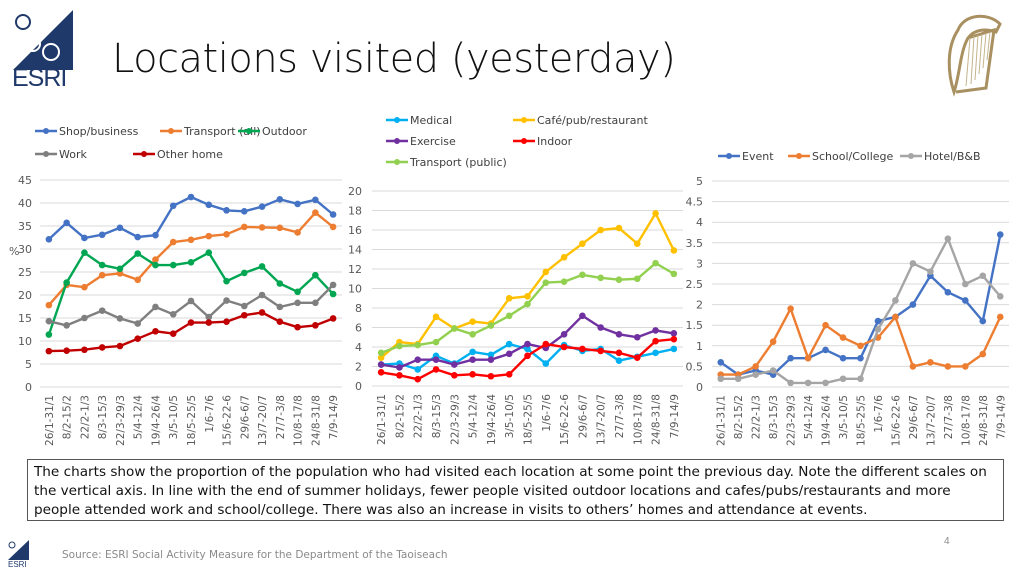 This screenshot has height=573, width=1024. What do you see at coordinates (1001, 417) in the screenshot?
I see `x-tick-label: 7/9-14/9` at bounding box center [1001, 417].